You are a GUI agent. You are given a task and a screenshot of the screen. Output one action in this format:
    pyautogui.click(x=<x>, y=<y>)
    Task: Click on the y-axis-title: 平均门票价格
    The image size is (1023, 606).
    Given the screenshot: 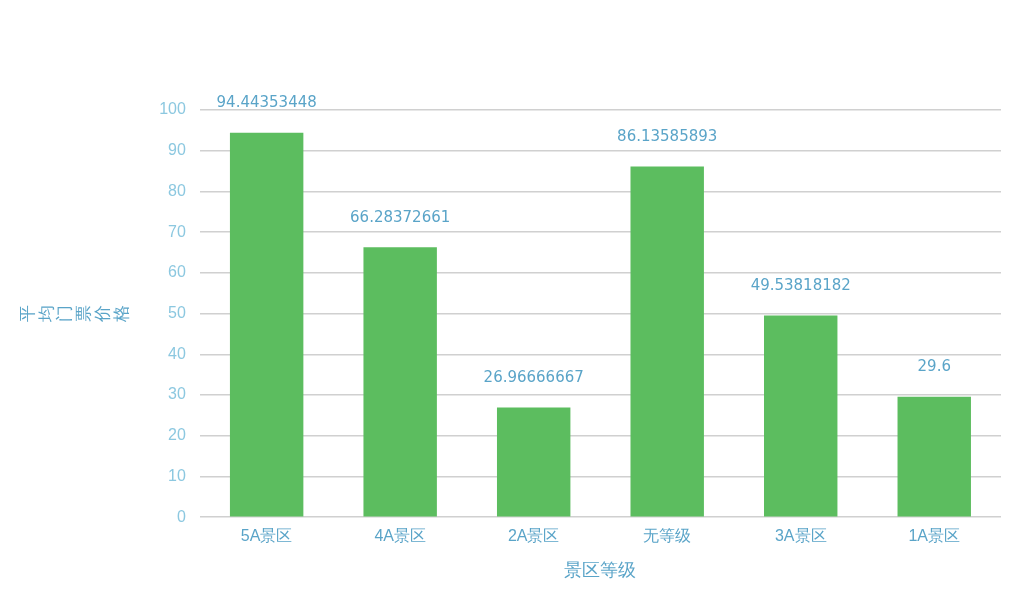 What is the action you would take?
    pyautogui.click(x=74, y=314)
    